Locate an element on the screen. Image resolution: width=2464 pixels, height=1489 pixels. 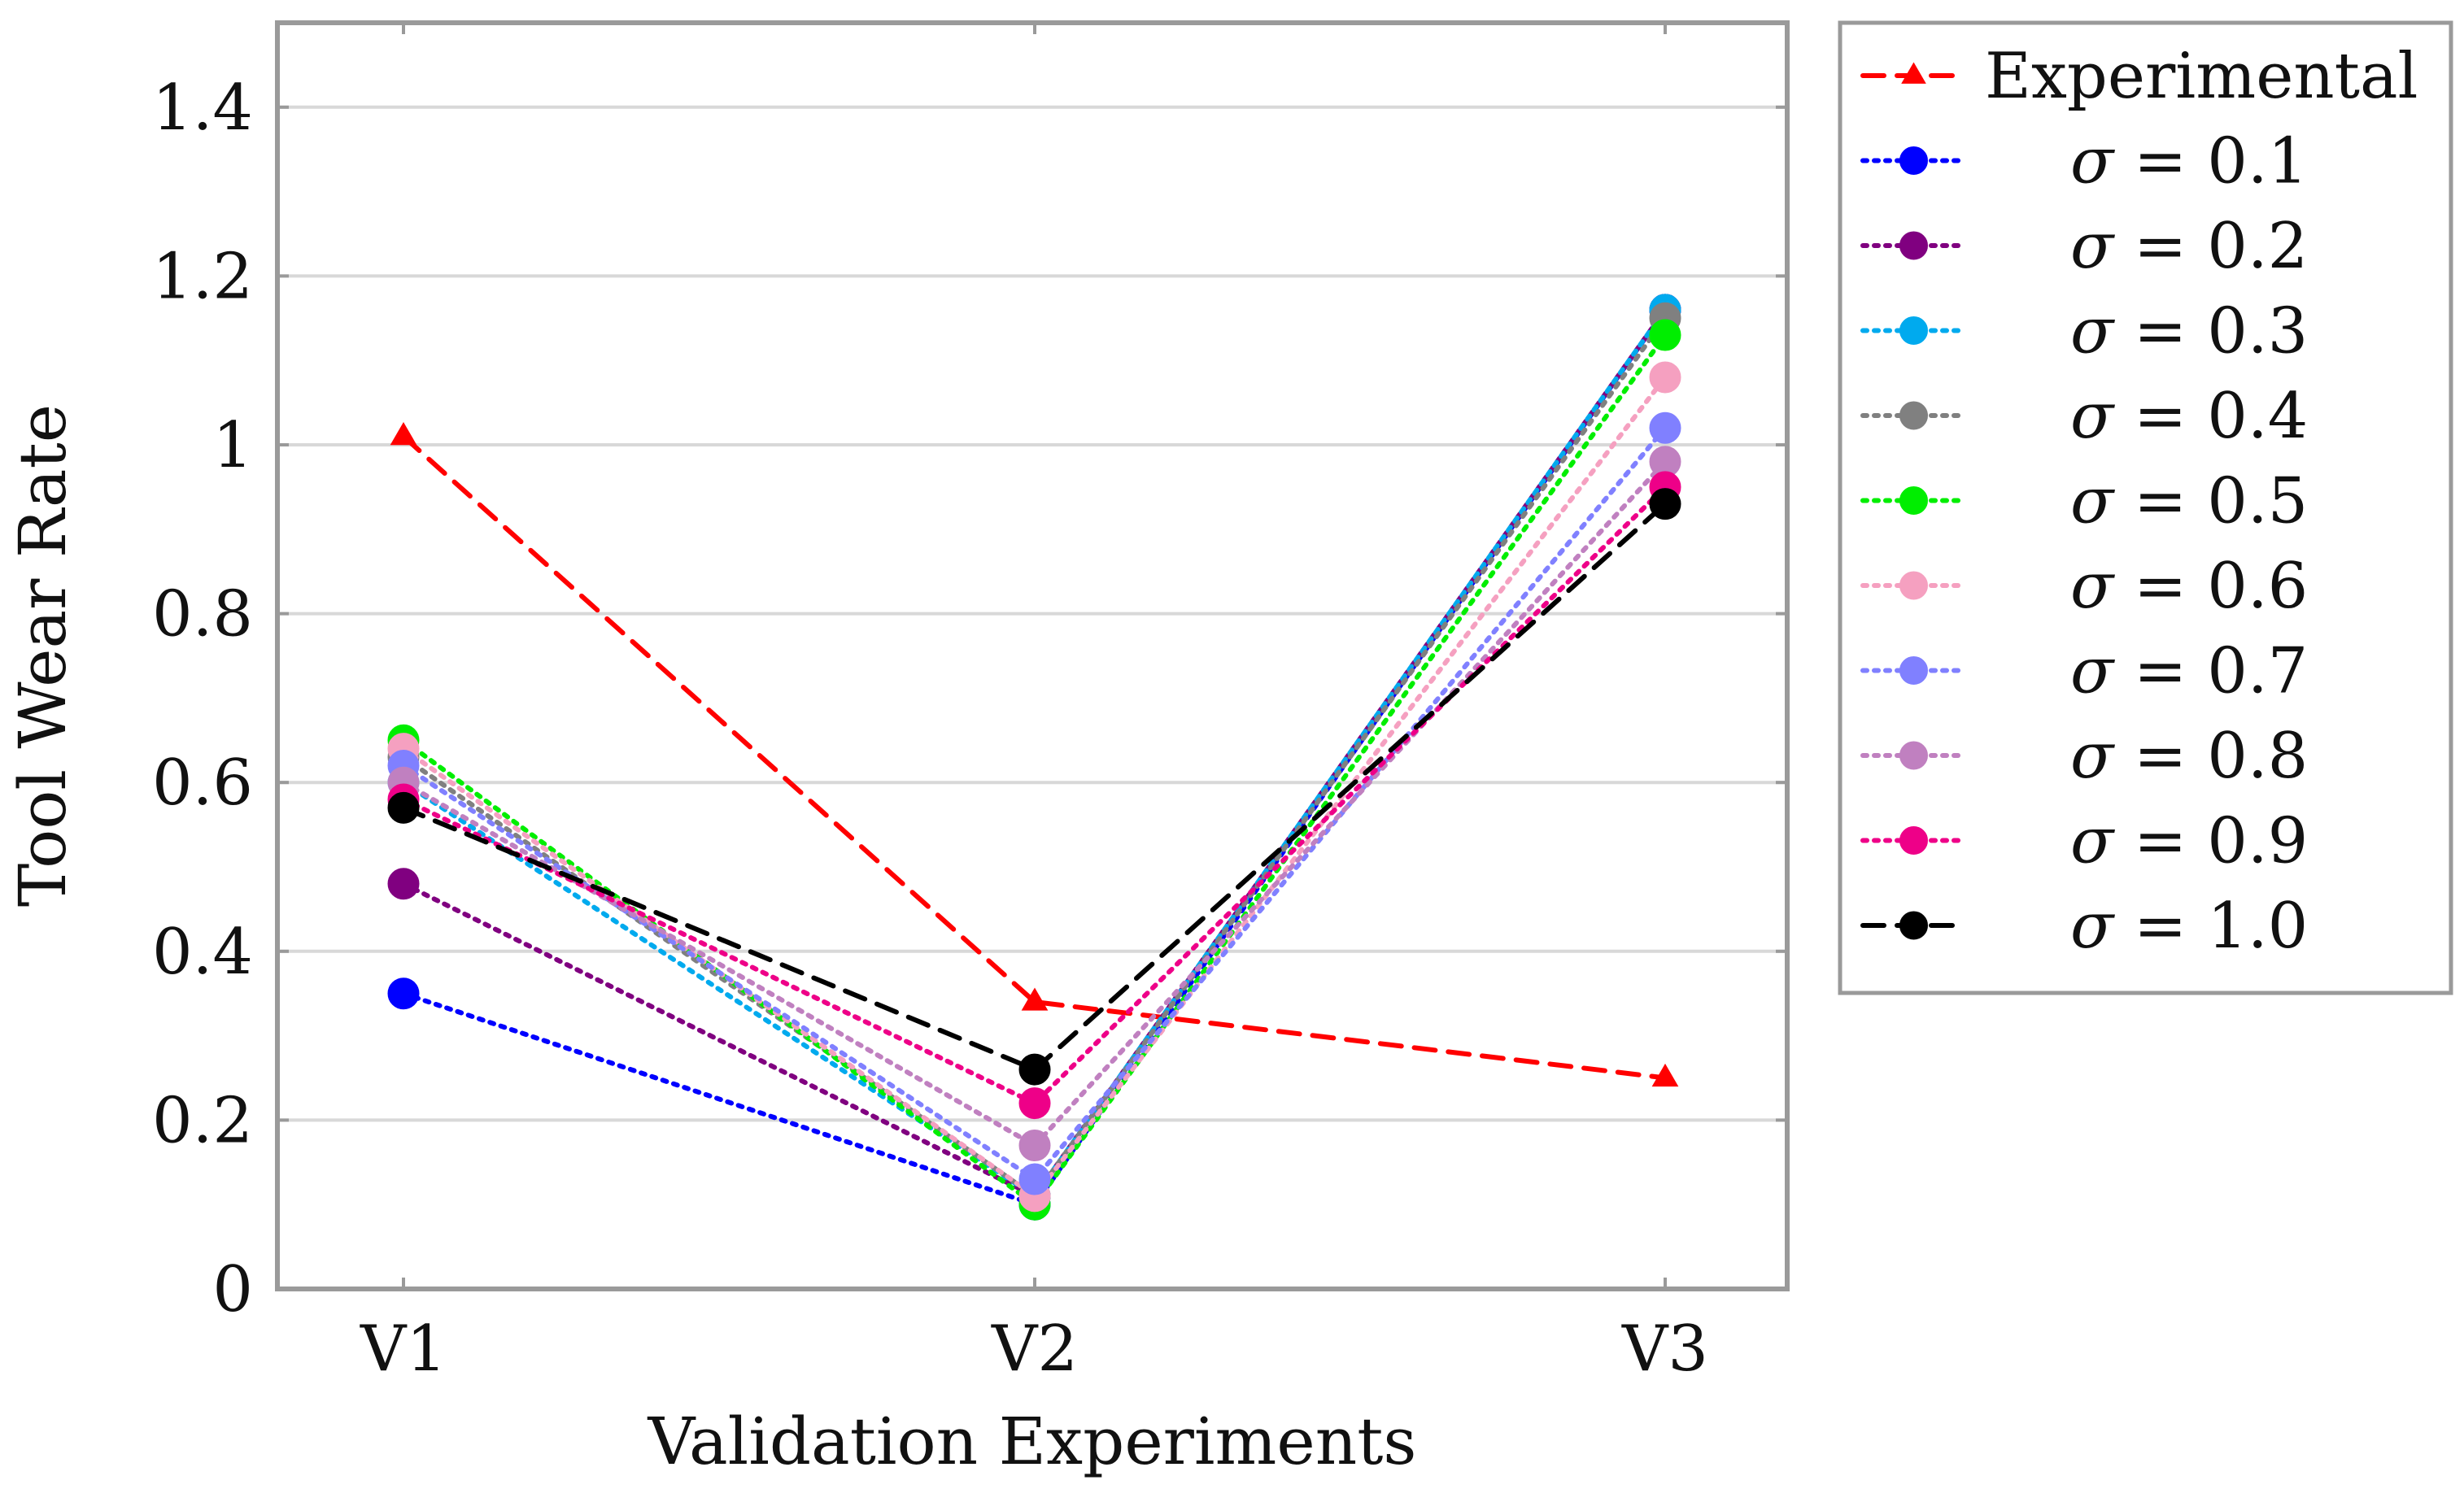
y-axis-title: Tool Wear Rate is located at coordinates (43, 655).